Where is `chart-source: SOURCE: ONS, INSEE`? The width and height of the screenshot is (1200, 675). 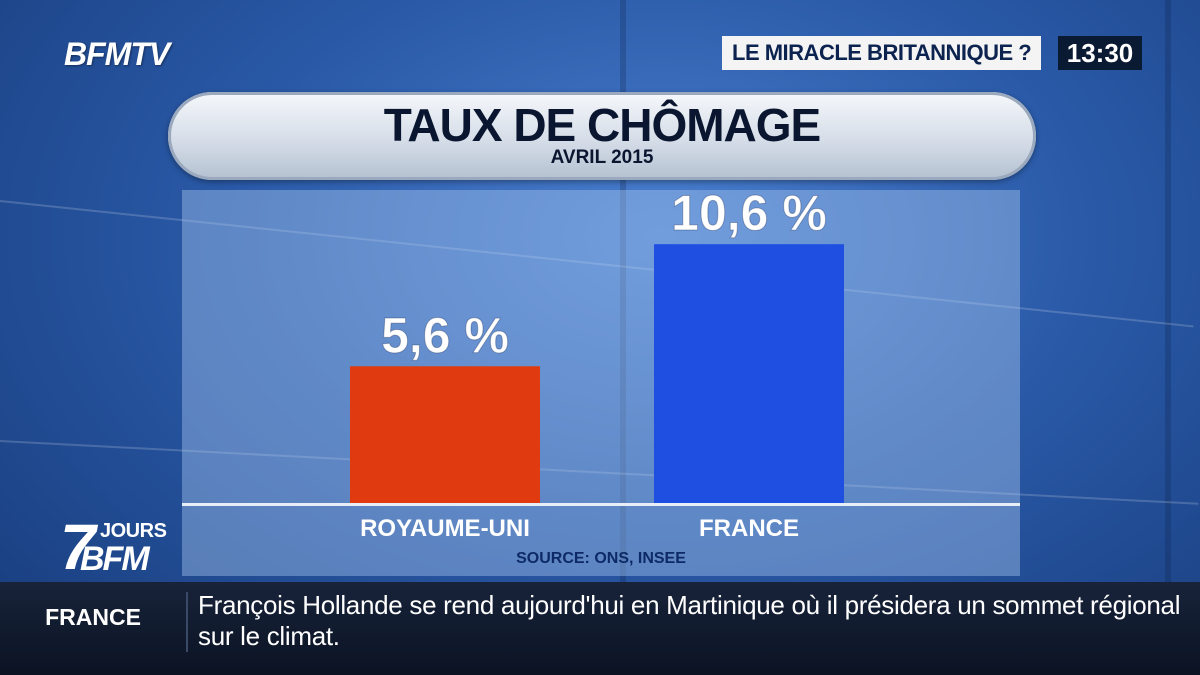 chart-source: SOURCE: ONS, INSEE is located at coordinates (601, 558).